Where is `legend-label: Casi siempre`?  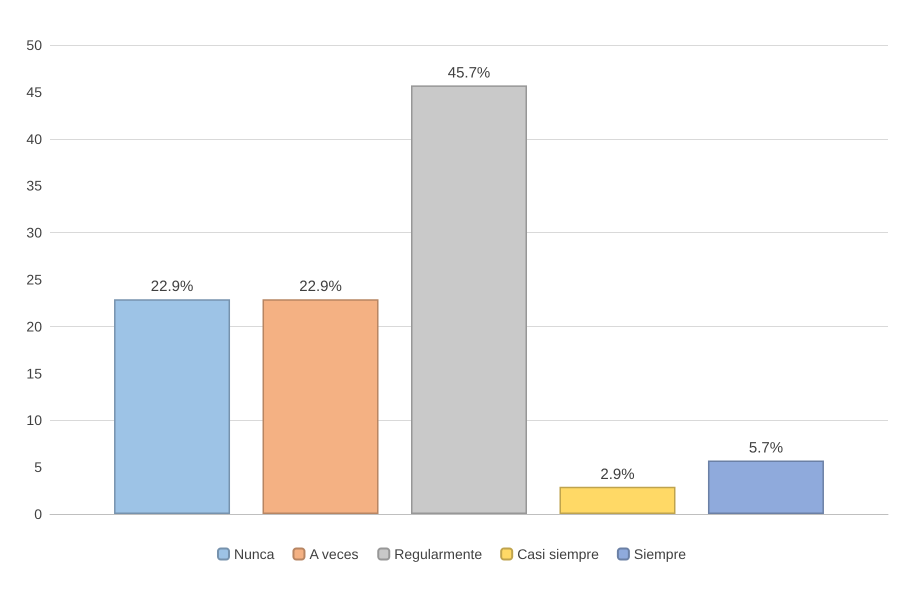
legend-label: Casi siempre is located at coordinates (558, 554).